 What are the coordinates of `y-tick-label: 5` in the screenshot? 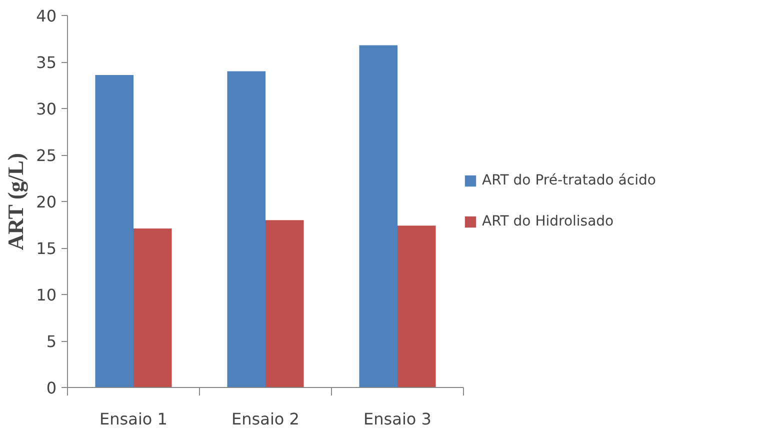 It's located at (51, 341).